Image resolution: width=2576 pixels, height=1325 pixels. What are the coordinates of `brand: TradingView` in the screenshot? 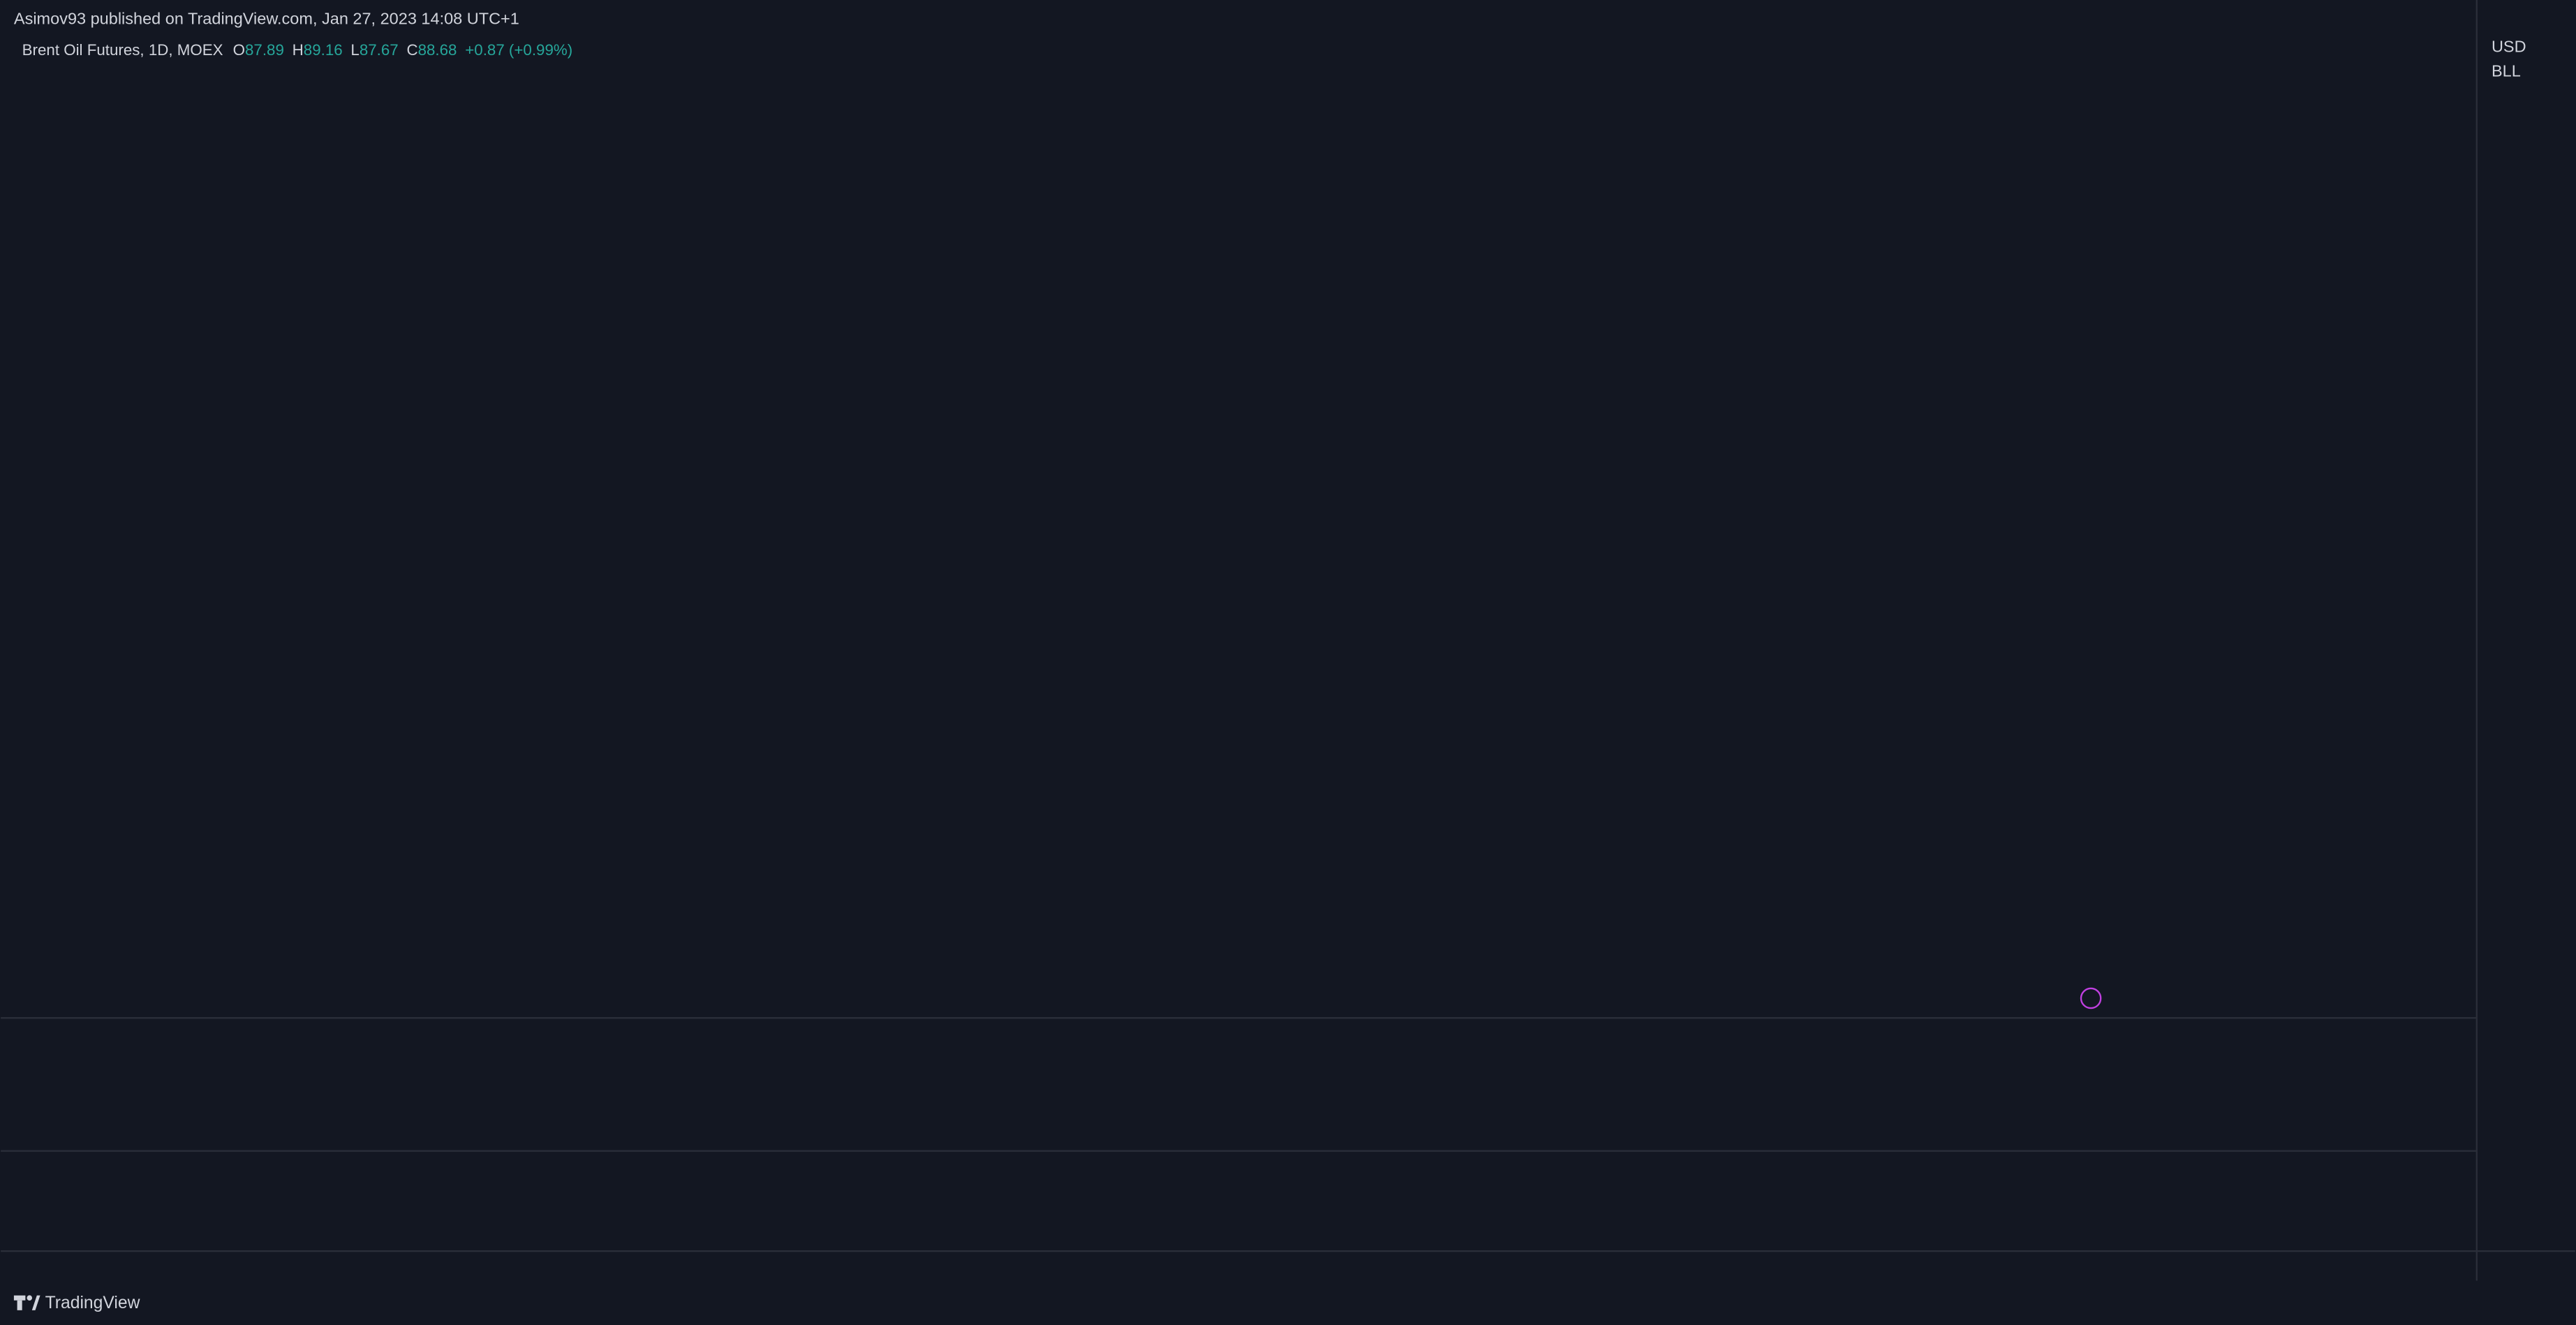 It's located at (92, 1303).